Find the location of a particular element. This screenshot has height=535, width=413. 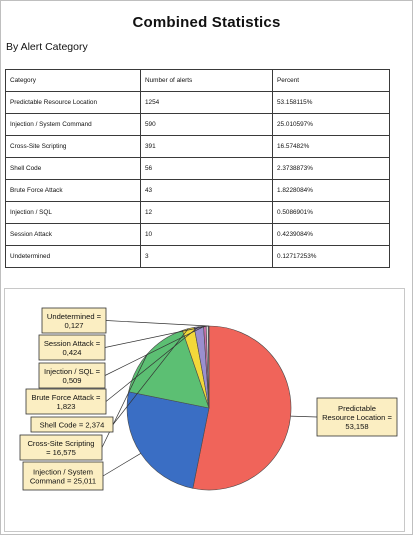

label-text: Brute Force Attack = is located at coordinates (66, 397).